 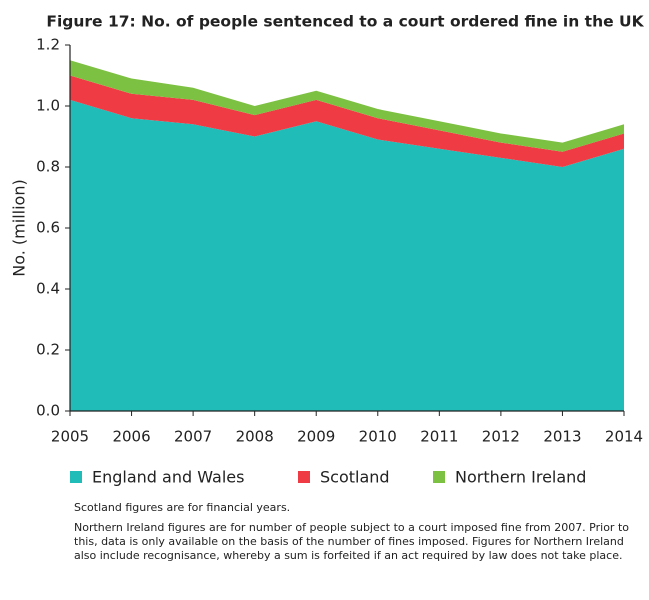 What do you see at coordinates (48, 350) in the screenshot?
I see `y-tick-label: 0.2` at bounding box center [48, 350].